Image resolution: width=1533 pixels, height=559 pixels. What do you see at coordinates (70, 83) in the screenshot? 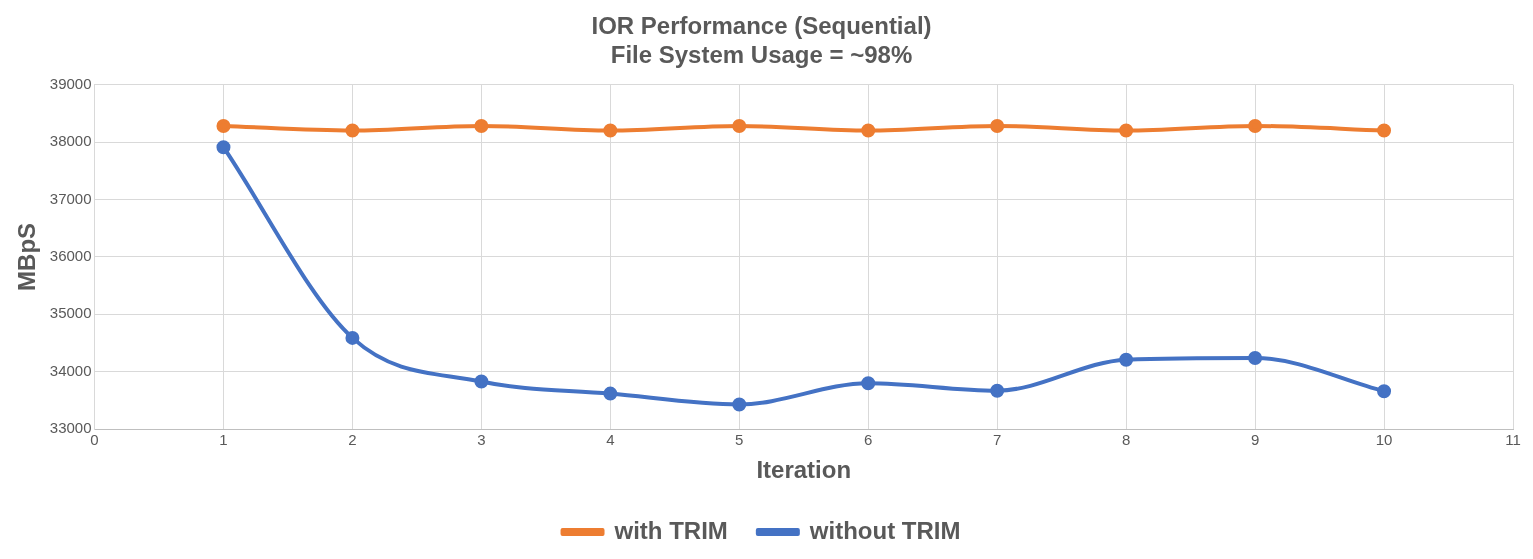
I see `y-tick-label: 39000` at bounding box center [70, 83].